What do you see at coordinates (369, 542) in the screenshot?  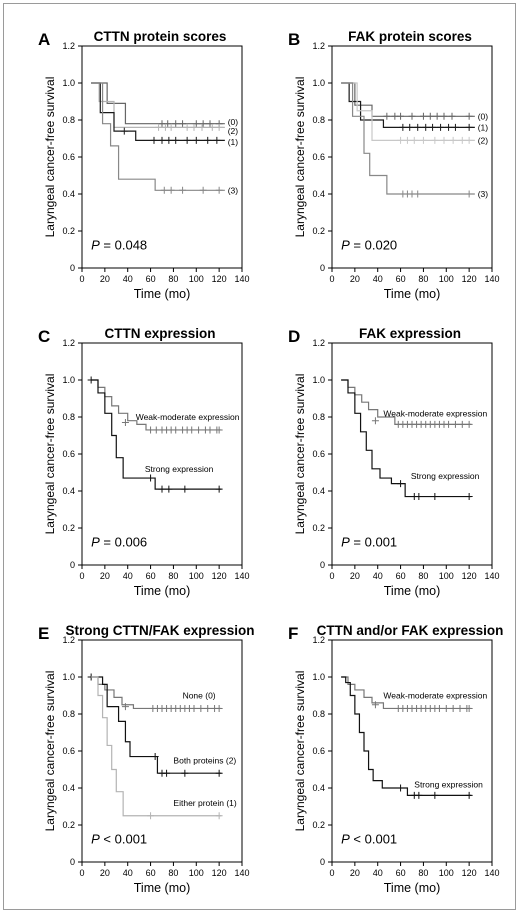 I see `p-value: P = 0.001` at bounding box center [369, 542].